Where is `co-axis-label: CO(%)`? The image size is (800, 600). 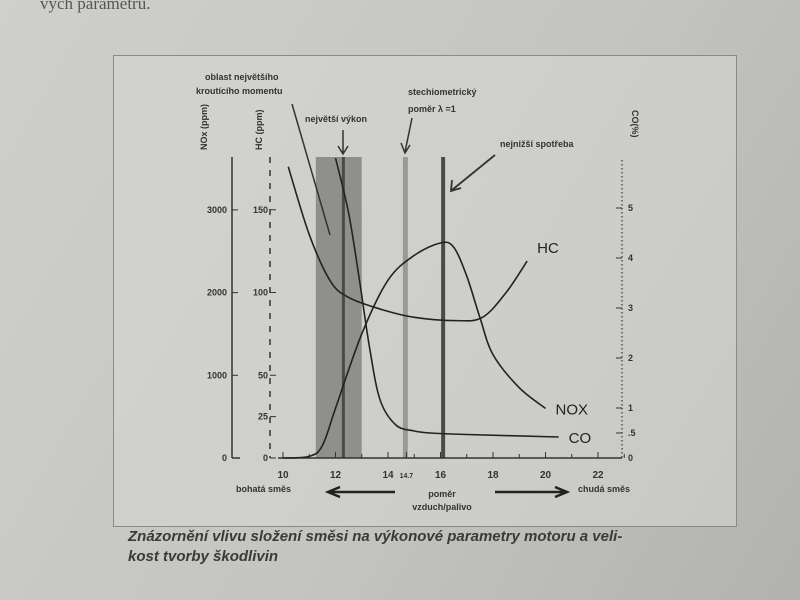
co-axis-label: CO(%) is located at coordinates (635, 124).